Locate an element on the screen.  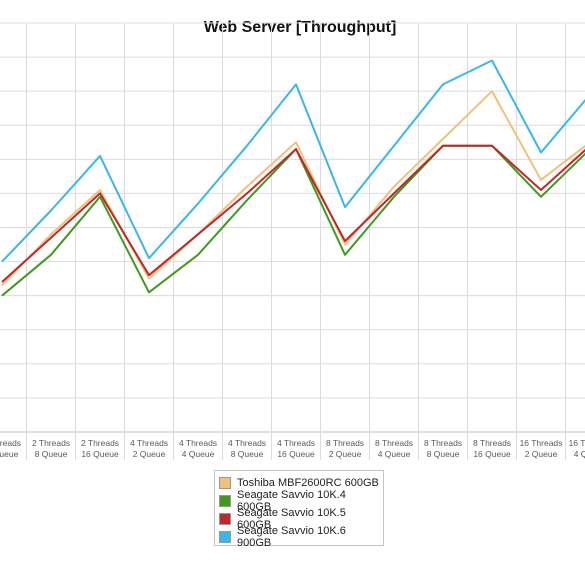
legend-label: Seagate Savvio 10K.5 600GB is located at coordinates (291, 519).